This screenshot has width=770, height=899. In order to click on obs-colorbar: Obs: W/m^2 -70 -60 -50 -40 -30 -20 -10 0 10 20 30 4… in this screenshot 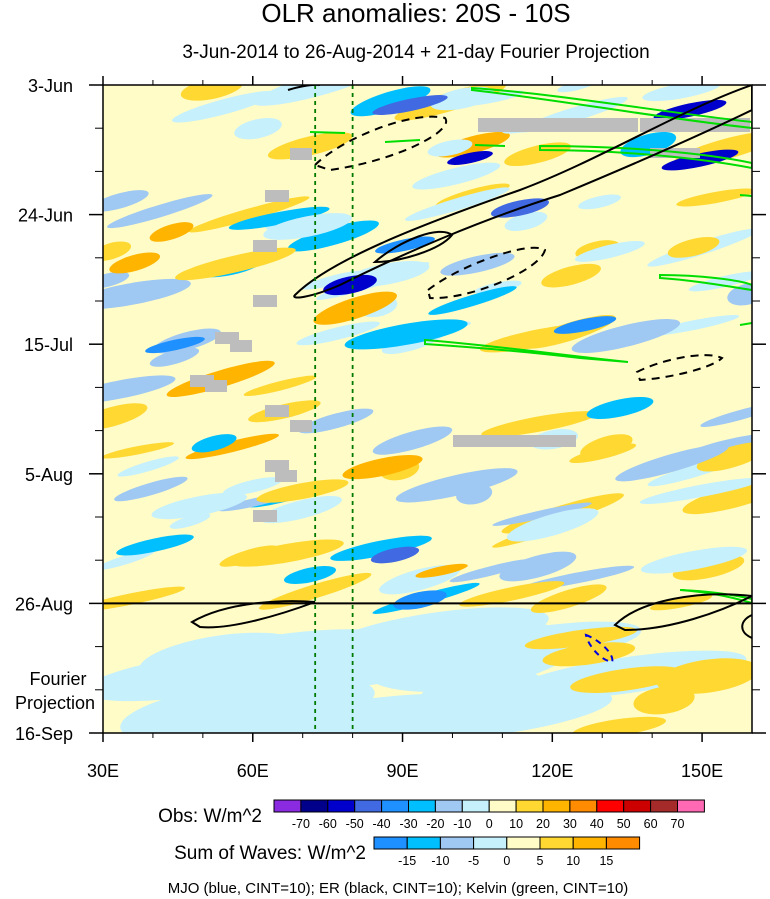, I will do `click(431, 815)`.